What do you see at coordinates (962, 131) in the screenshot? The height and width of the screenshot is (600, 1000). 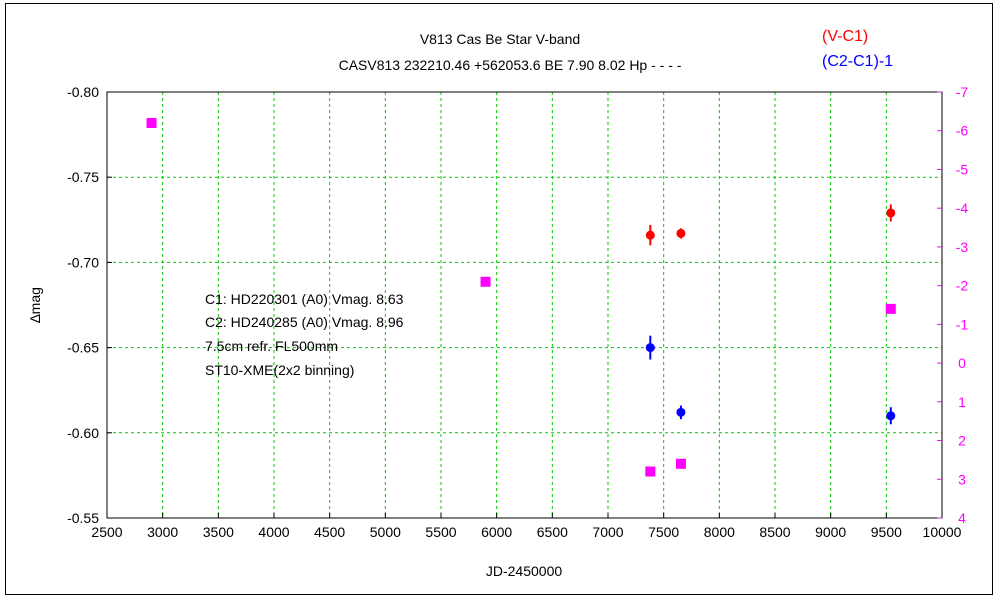 I see `y-right-tick-label: -6` at bounding box center [962, 131].